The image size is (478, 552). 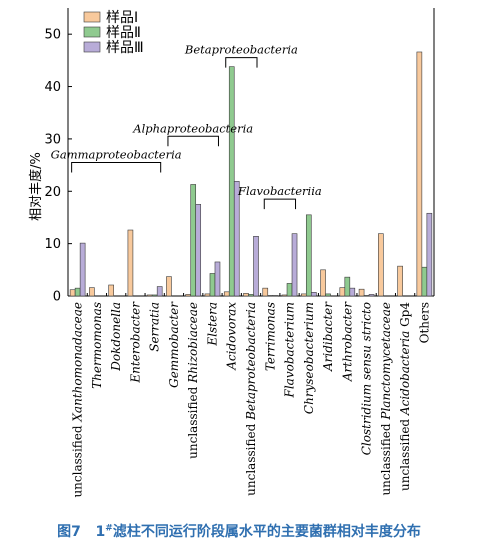 I want to click on legend-label: 样品Ⅲ, so click(x=125, y=48).